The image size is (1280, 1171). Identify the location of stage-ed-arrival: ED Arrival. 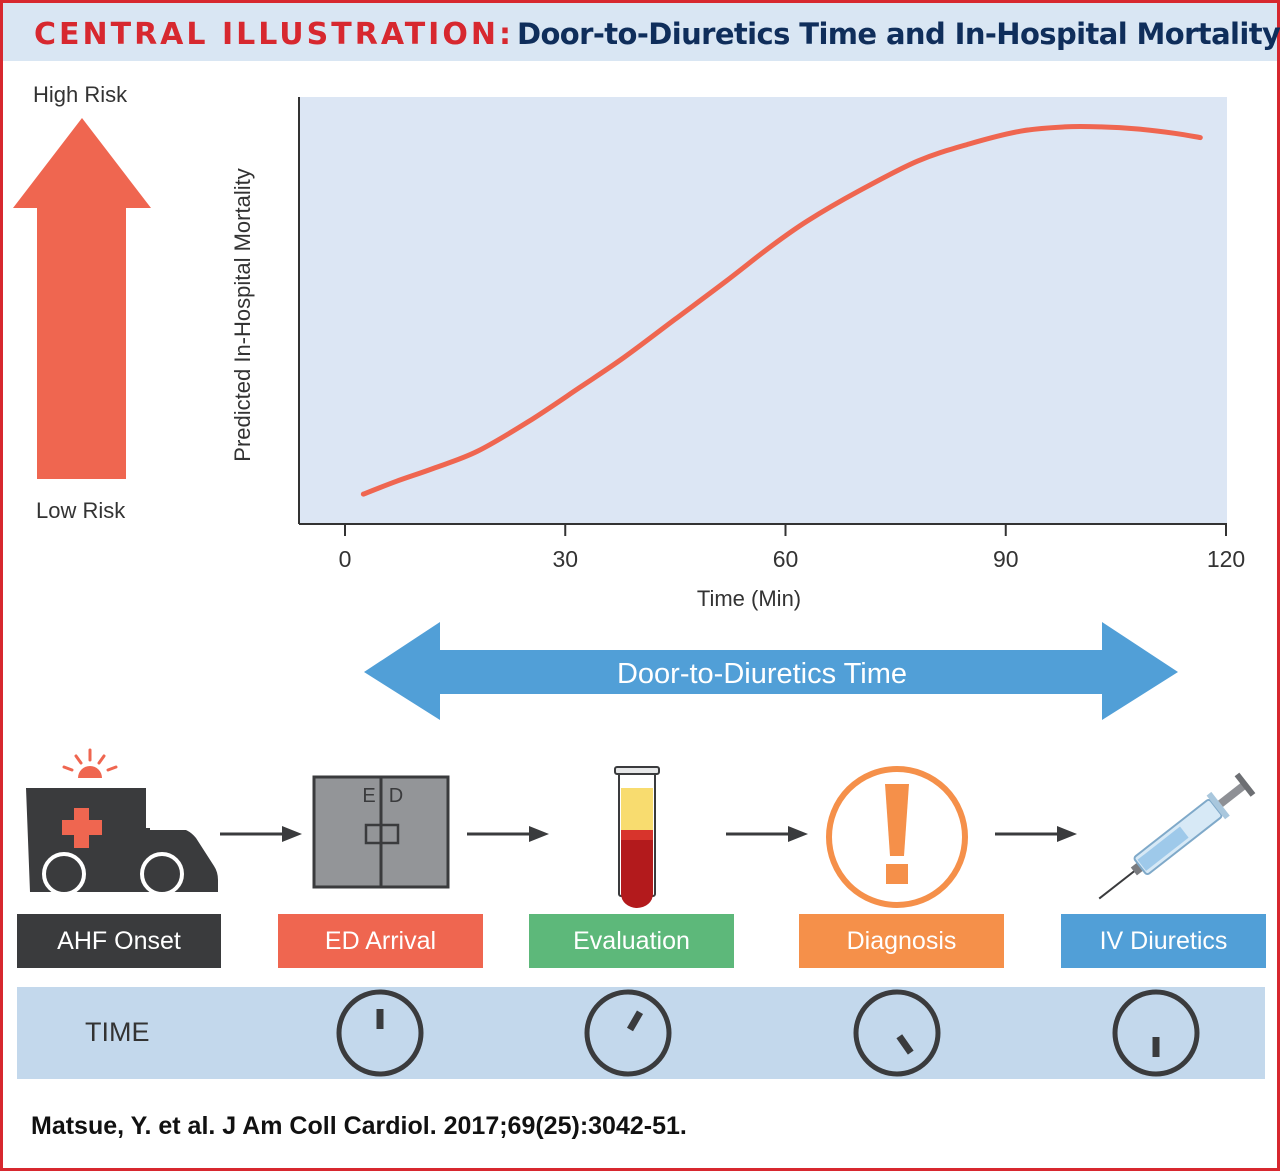
(380, 941).